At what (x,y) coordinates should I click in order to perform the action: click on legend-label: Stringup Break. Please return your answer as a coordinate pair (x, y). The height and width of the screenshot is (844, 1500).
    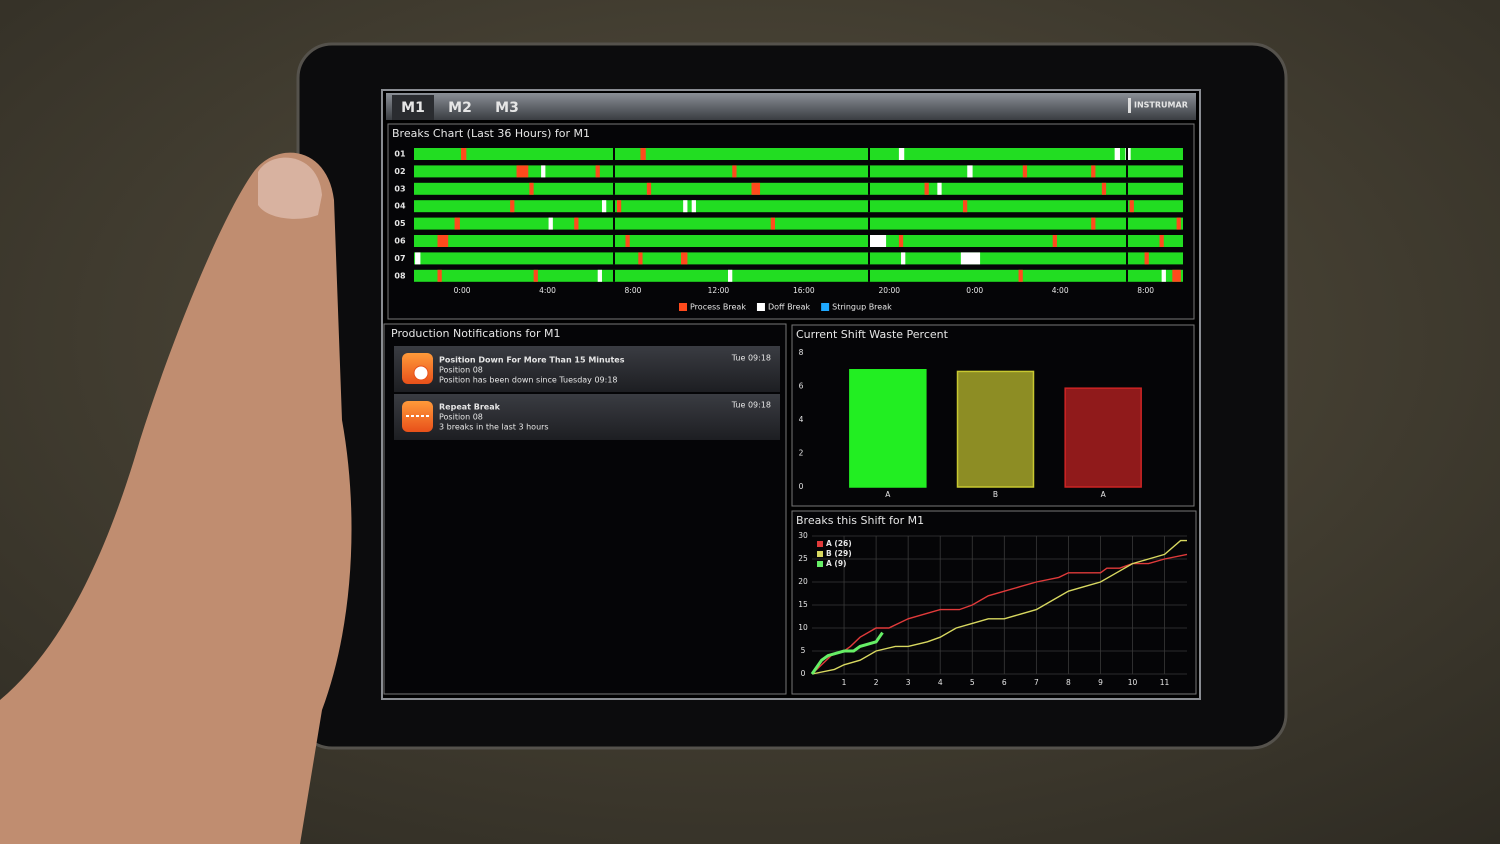
    Looking at the image, I should click on (862, 307).